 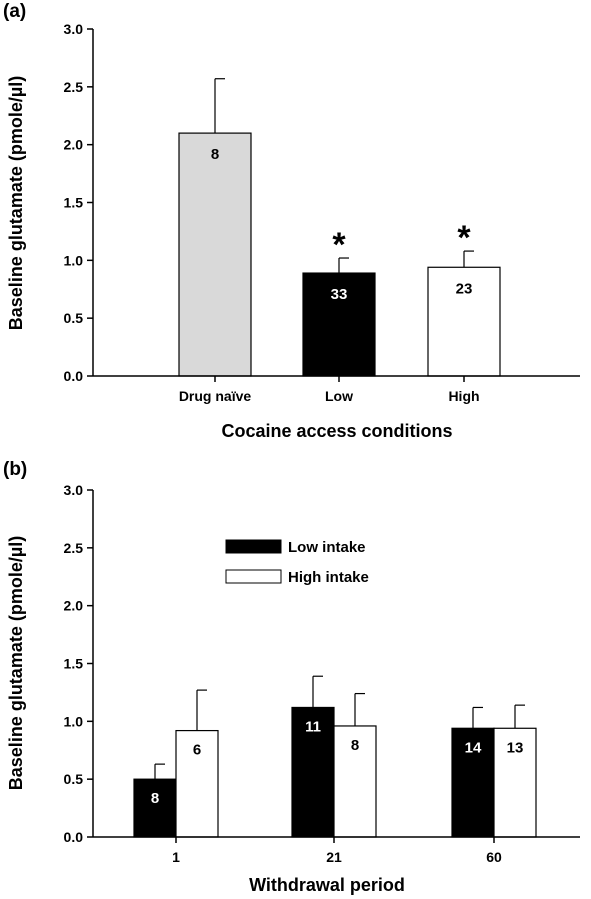 I want to click on panel-a-x-tick-label: Drug naïve, so click(x=215, y=396).